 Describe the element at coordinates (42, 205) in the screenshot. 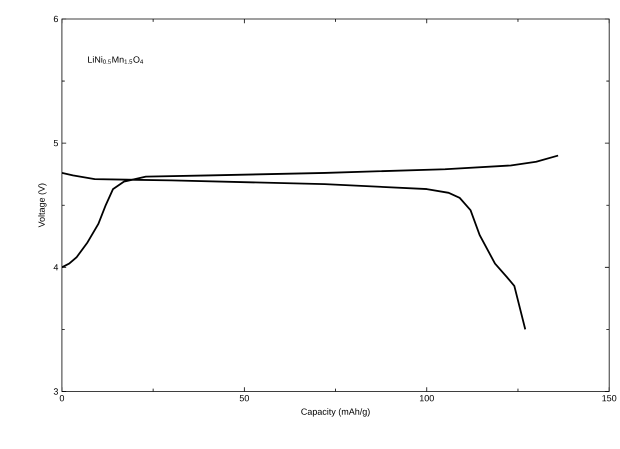

I see `y-axis-title: Voltage (V)` at that location.